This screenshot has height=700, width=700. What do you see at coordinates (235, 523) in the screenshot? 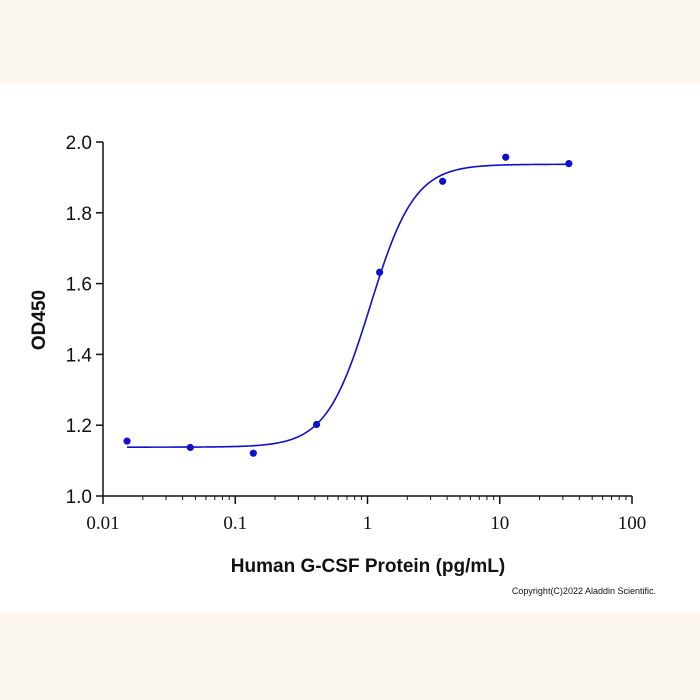
I see `x-tick-label: 0.1` at bounding box center [235, 523].